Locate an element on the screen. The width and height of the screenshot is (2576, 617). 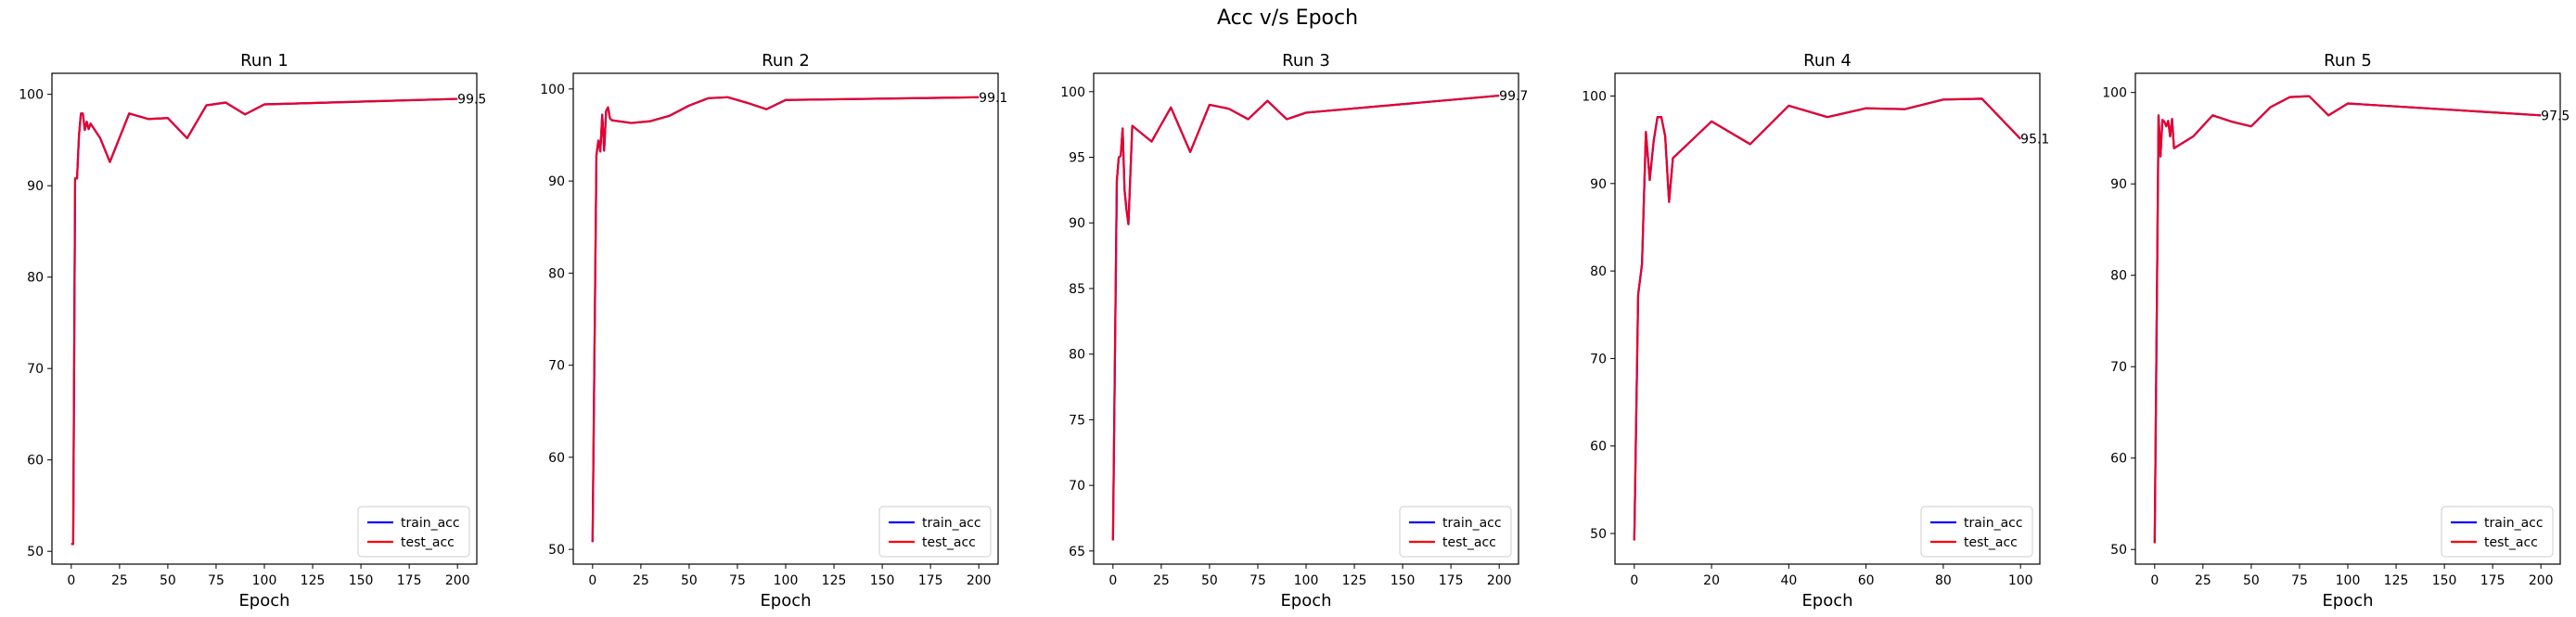
y-tick-label: 95 is located at coordinates (1077, 158).